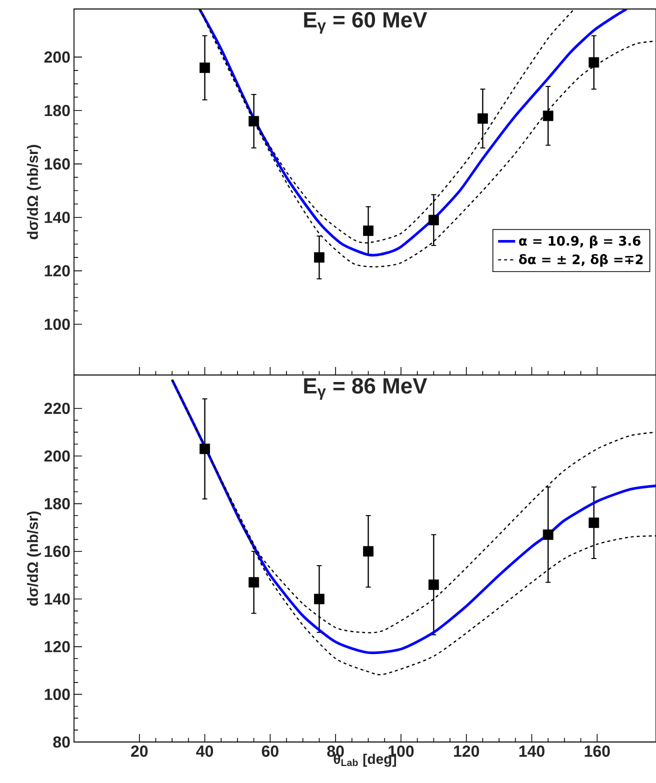 This screenshot has height=783, width=656. I want to click on x-tick-label: 20, so click(139, 751).